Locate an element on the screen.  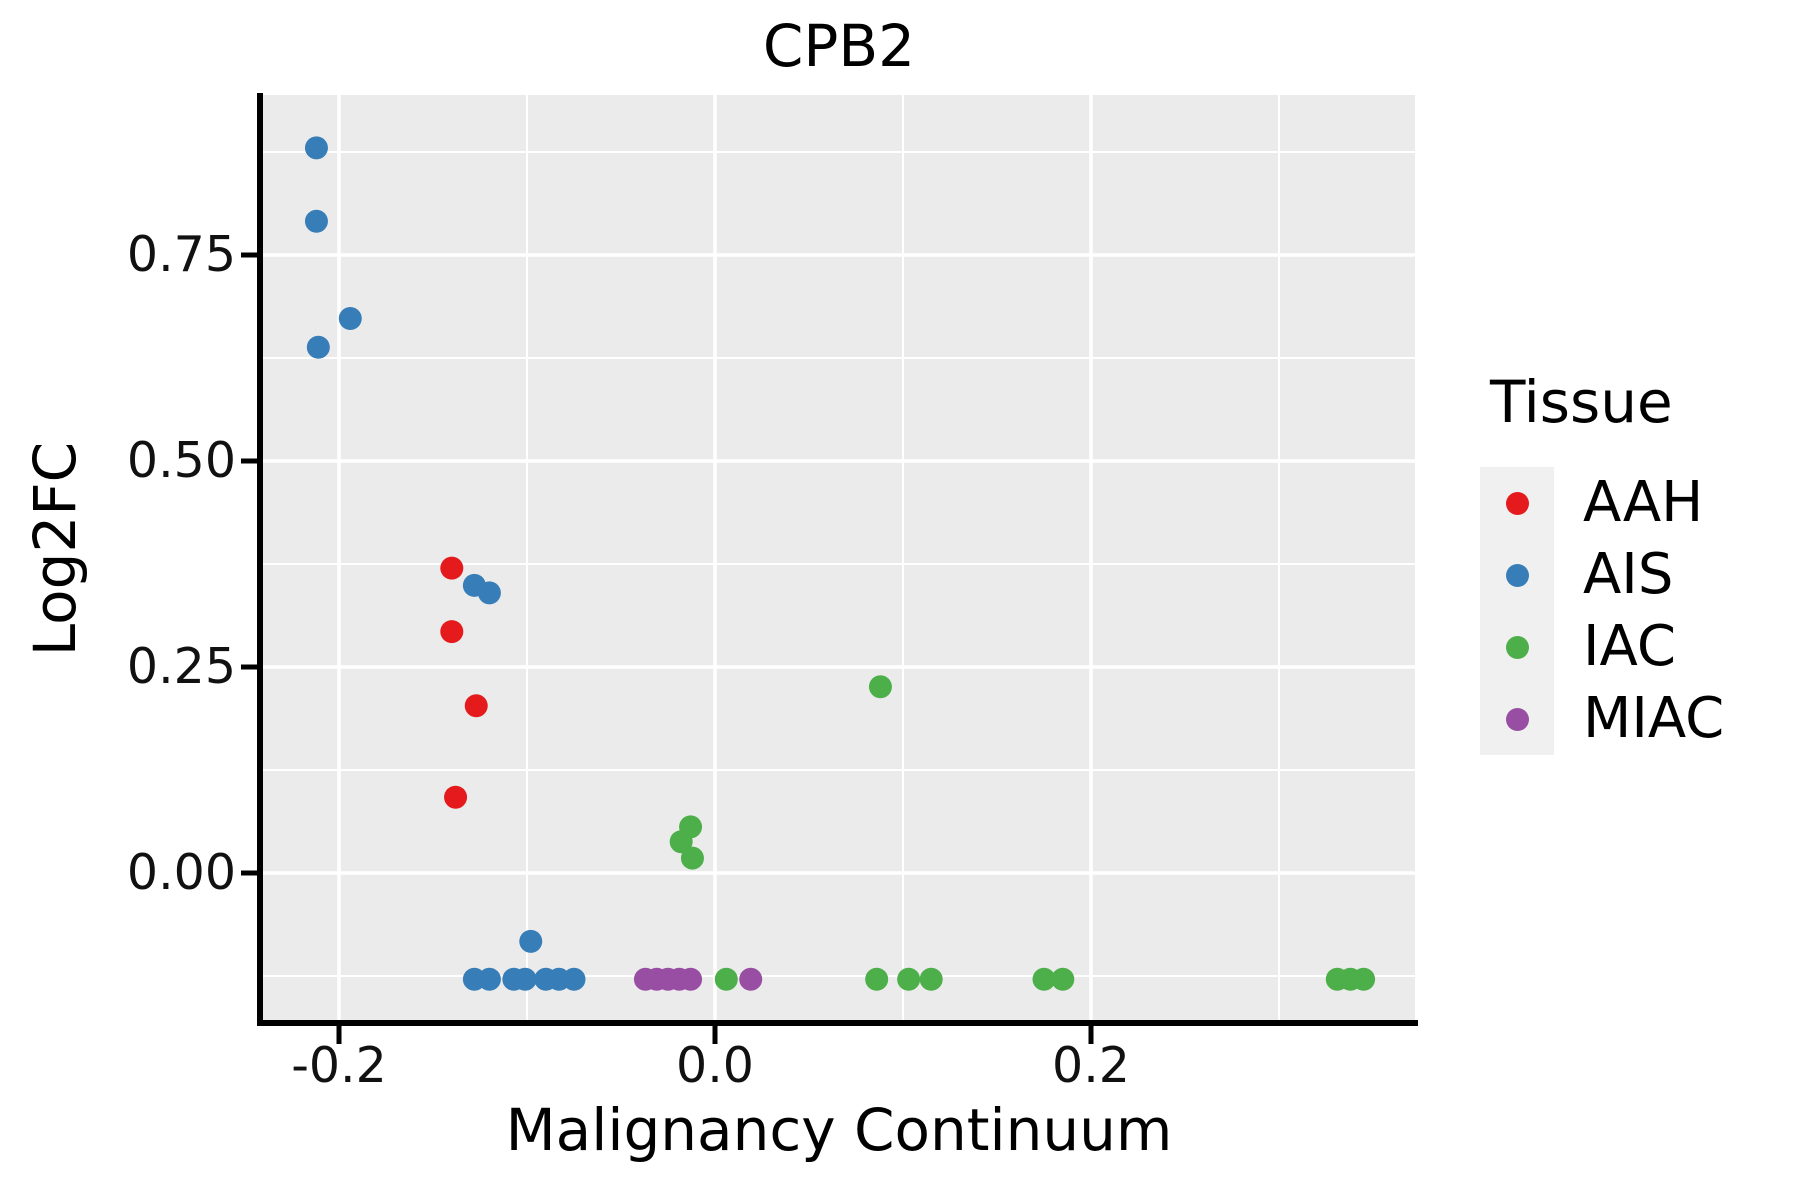
legend-dot-ais is located at coordinates (1517, 575).